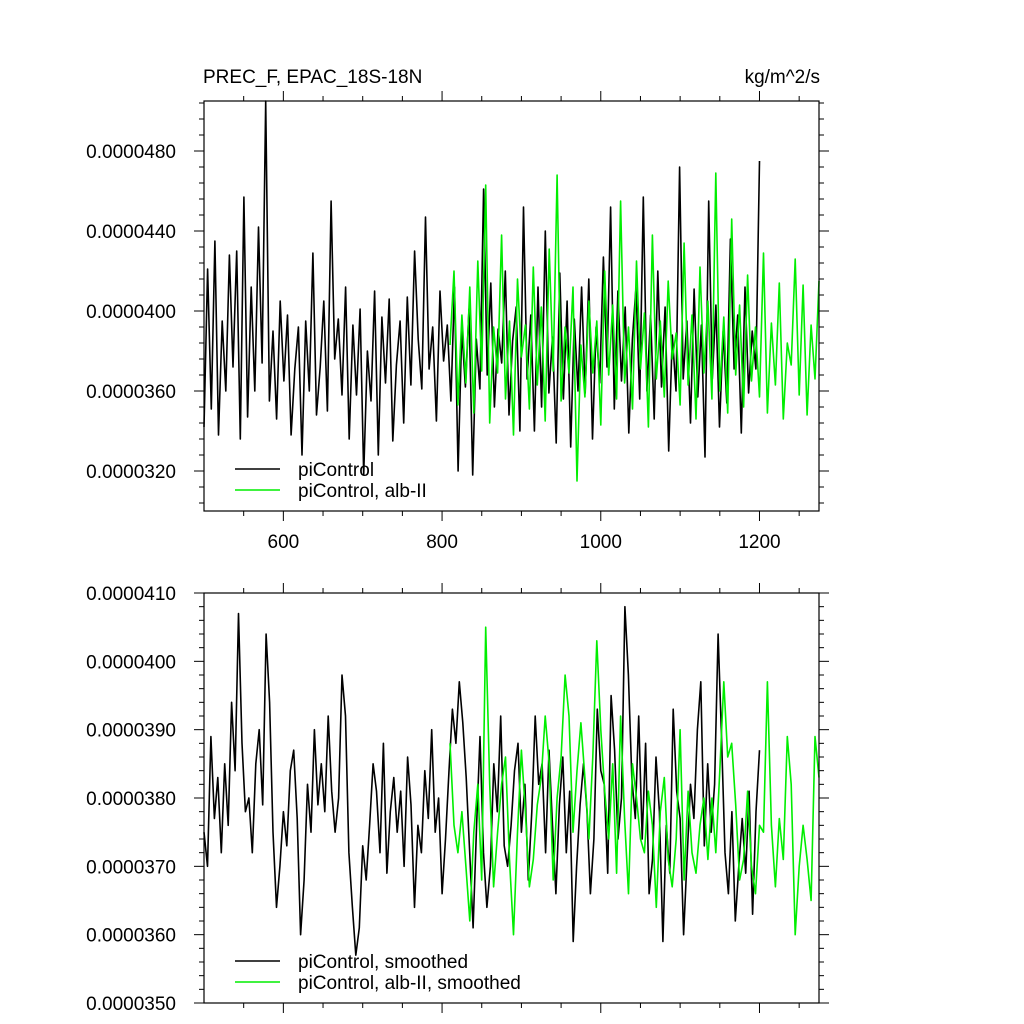  I want to click on y-tick-label: 0.0000380, so click(131, 799).